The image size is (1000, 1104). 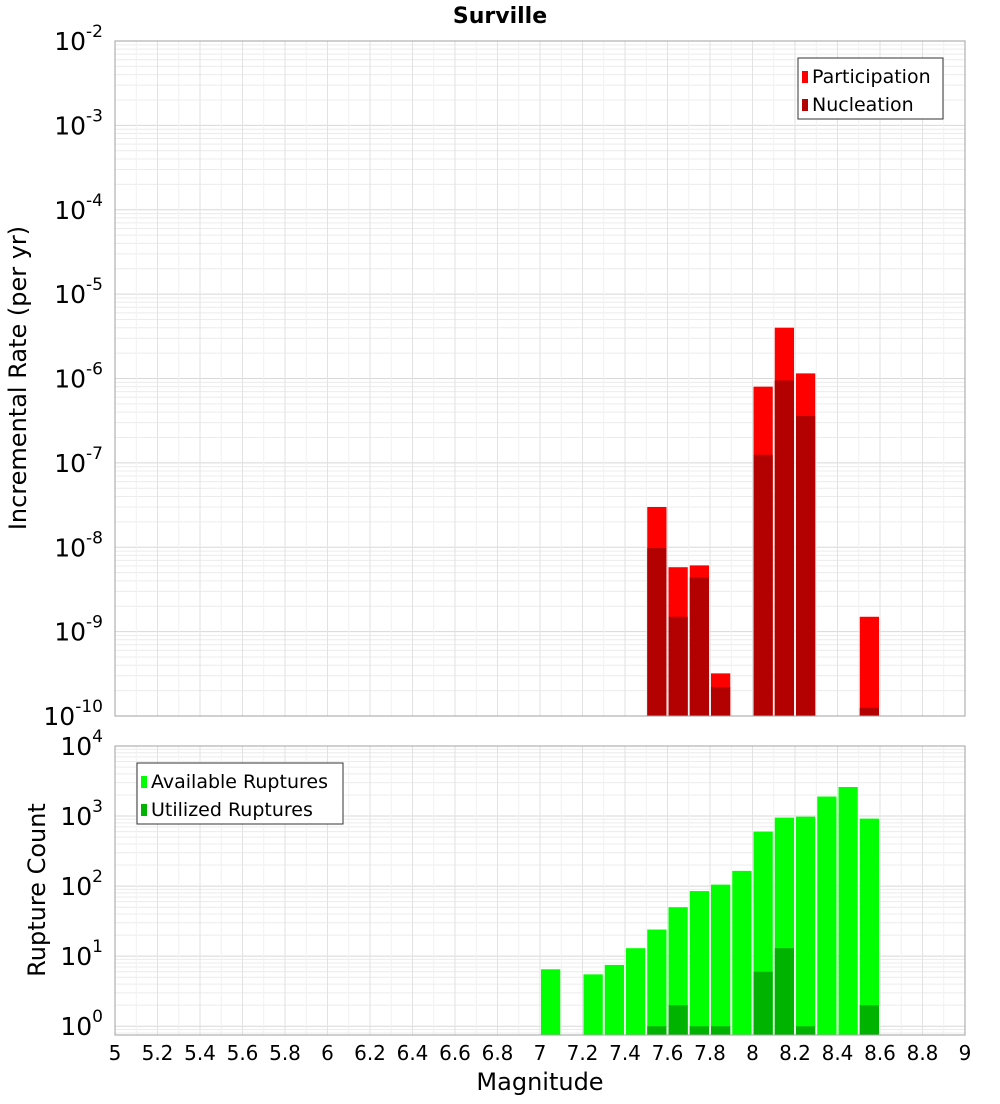 I want to click on bottom-y-axis-label: Rupture Count, so click(x=37, y=890).